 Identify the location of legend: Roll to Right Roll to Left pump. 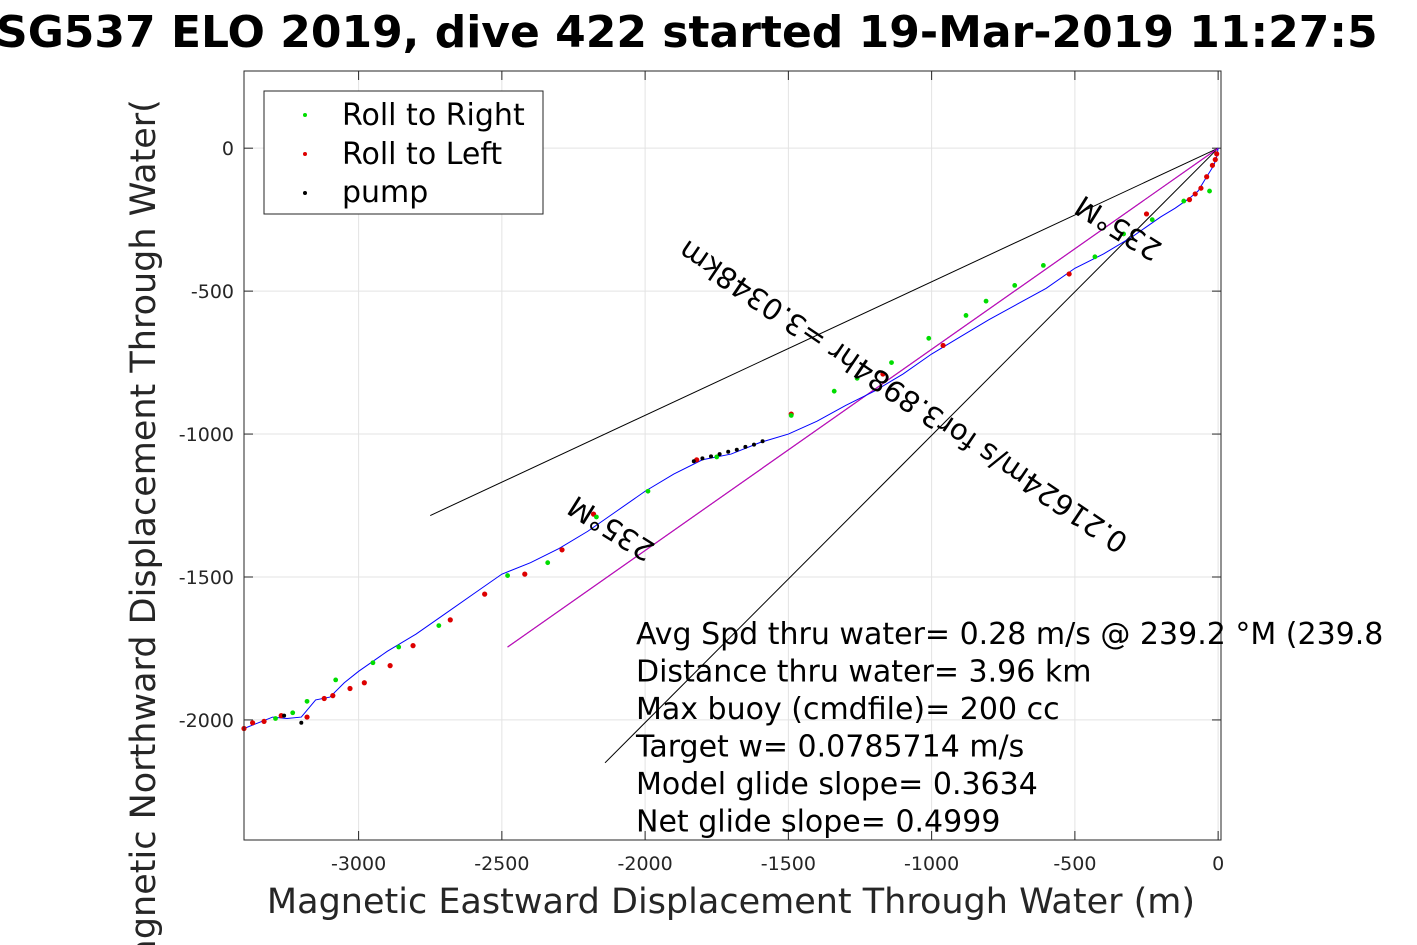
(403, 152).